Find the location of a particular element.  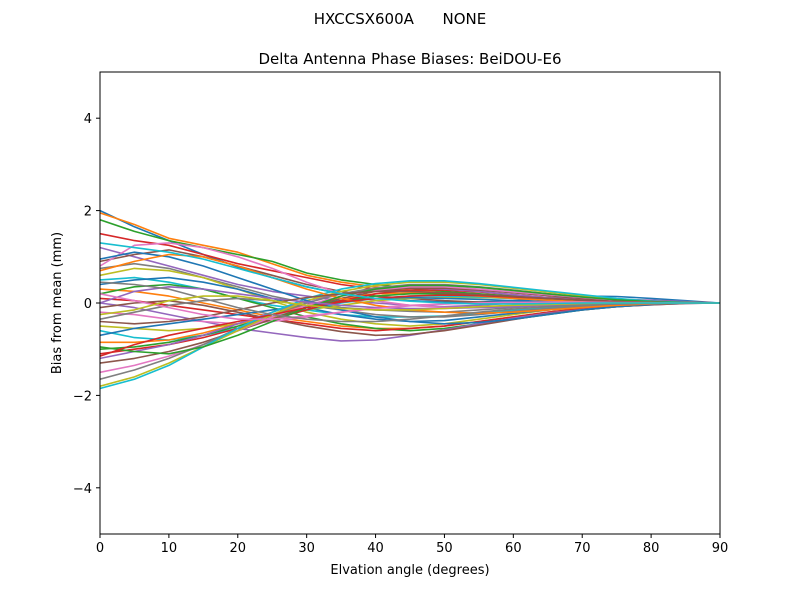

y-tick-label: −2 is located at coordinates (82, 396).